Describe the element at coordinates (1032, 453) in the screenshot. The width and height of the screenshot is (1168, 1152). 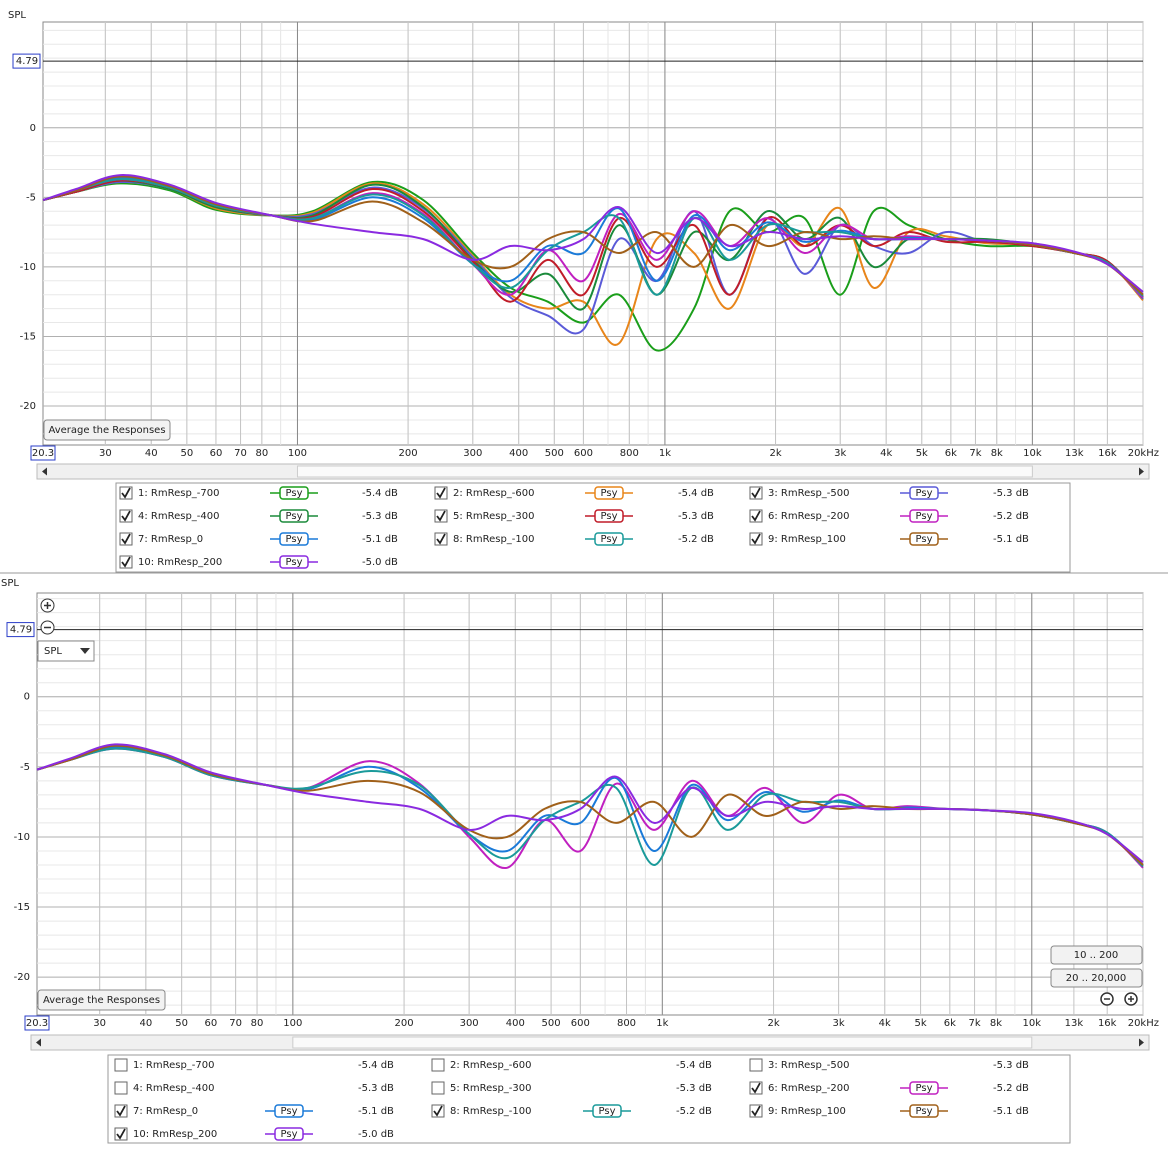
I see `x-tick-label: 10k` at that location.